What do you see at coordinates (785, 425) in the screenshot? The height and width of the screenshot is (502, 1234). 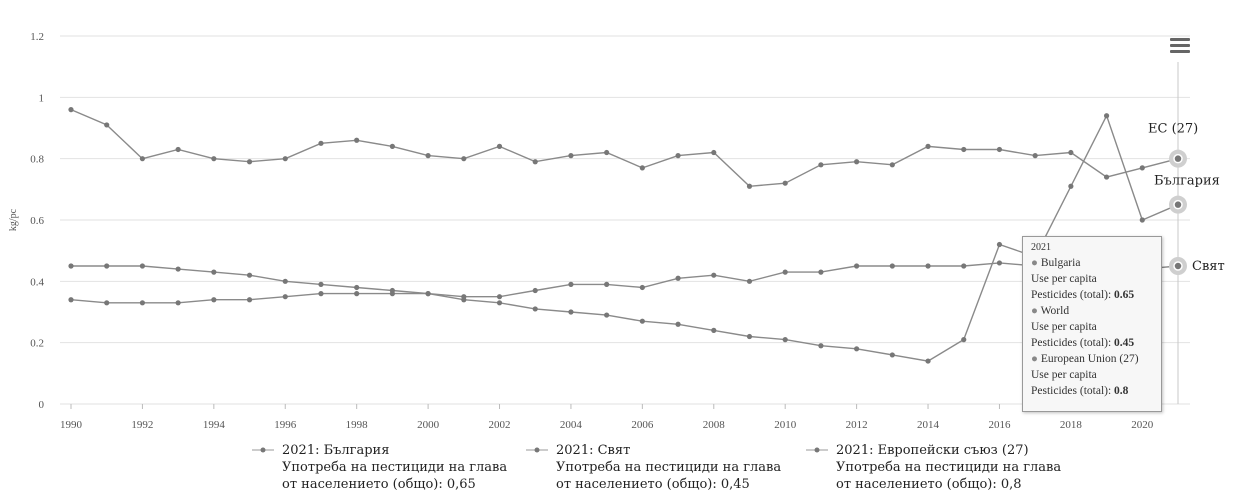 I see `x-tick-label: 2010` at bounding box center [785, 425].